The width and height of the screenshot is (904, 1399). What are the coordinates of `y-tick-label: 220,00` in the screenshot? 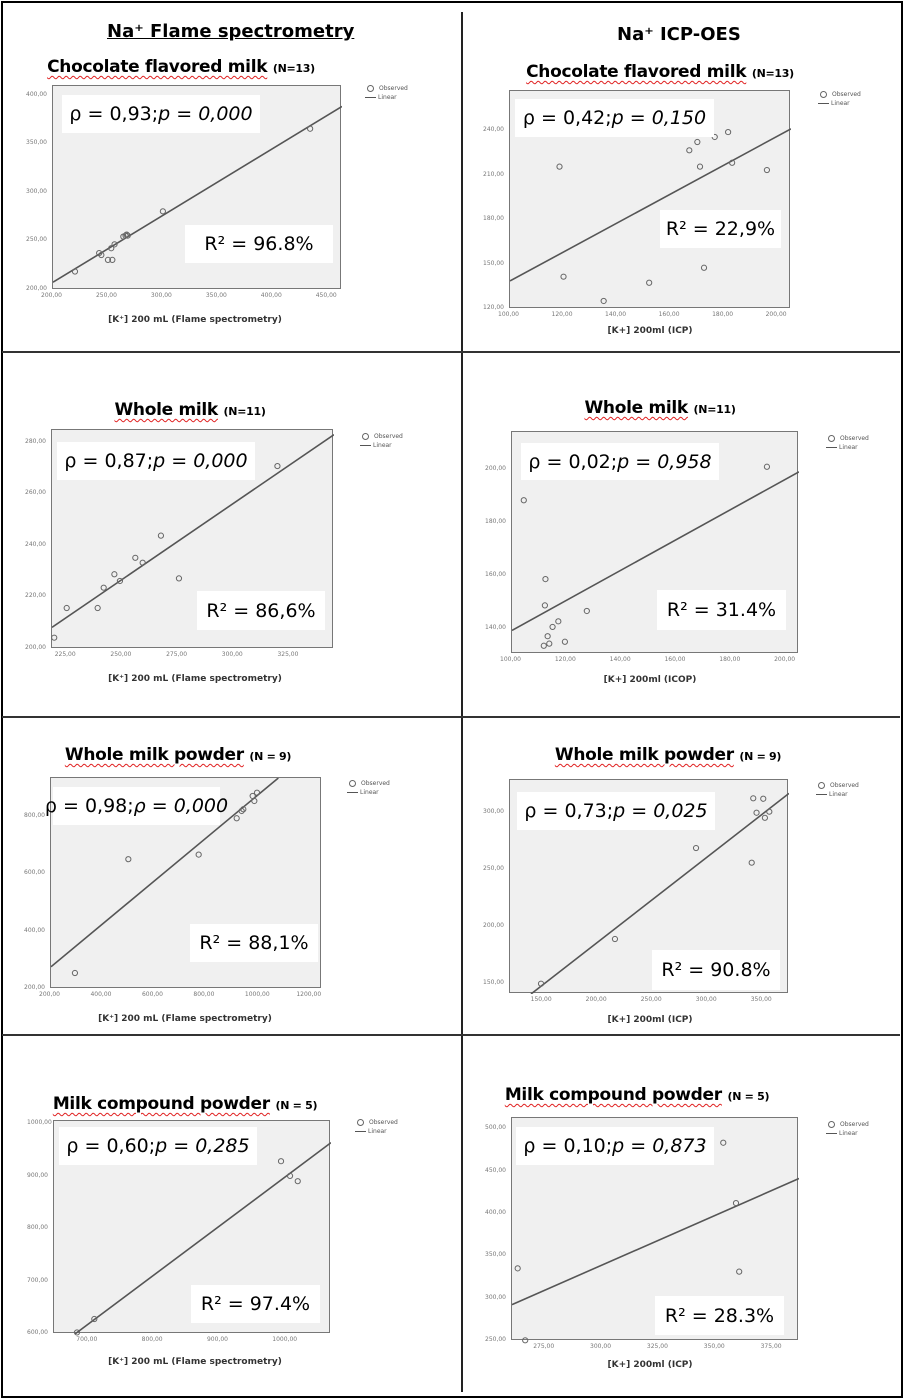 It's located at (35, 596).